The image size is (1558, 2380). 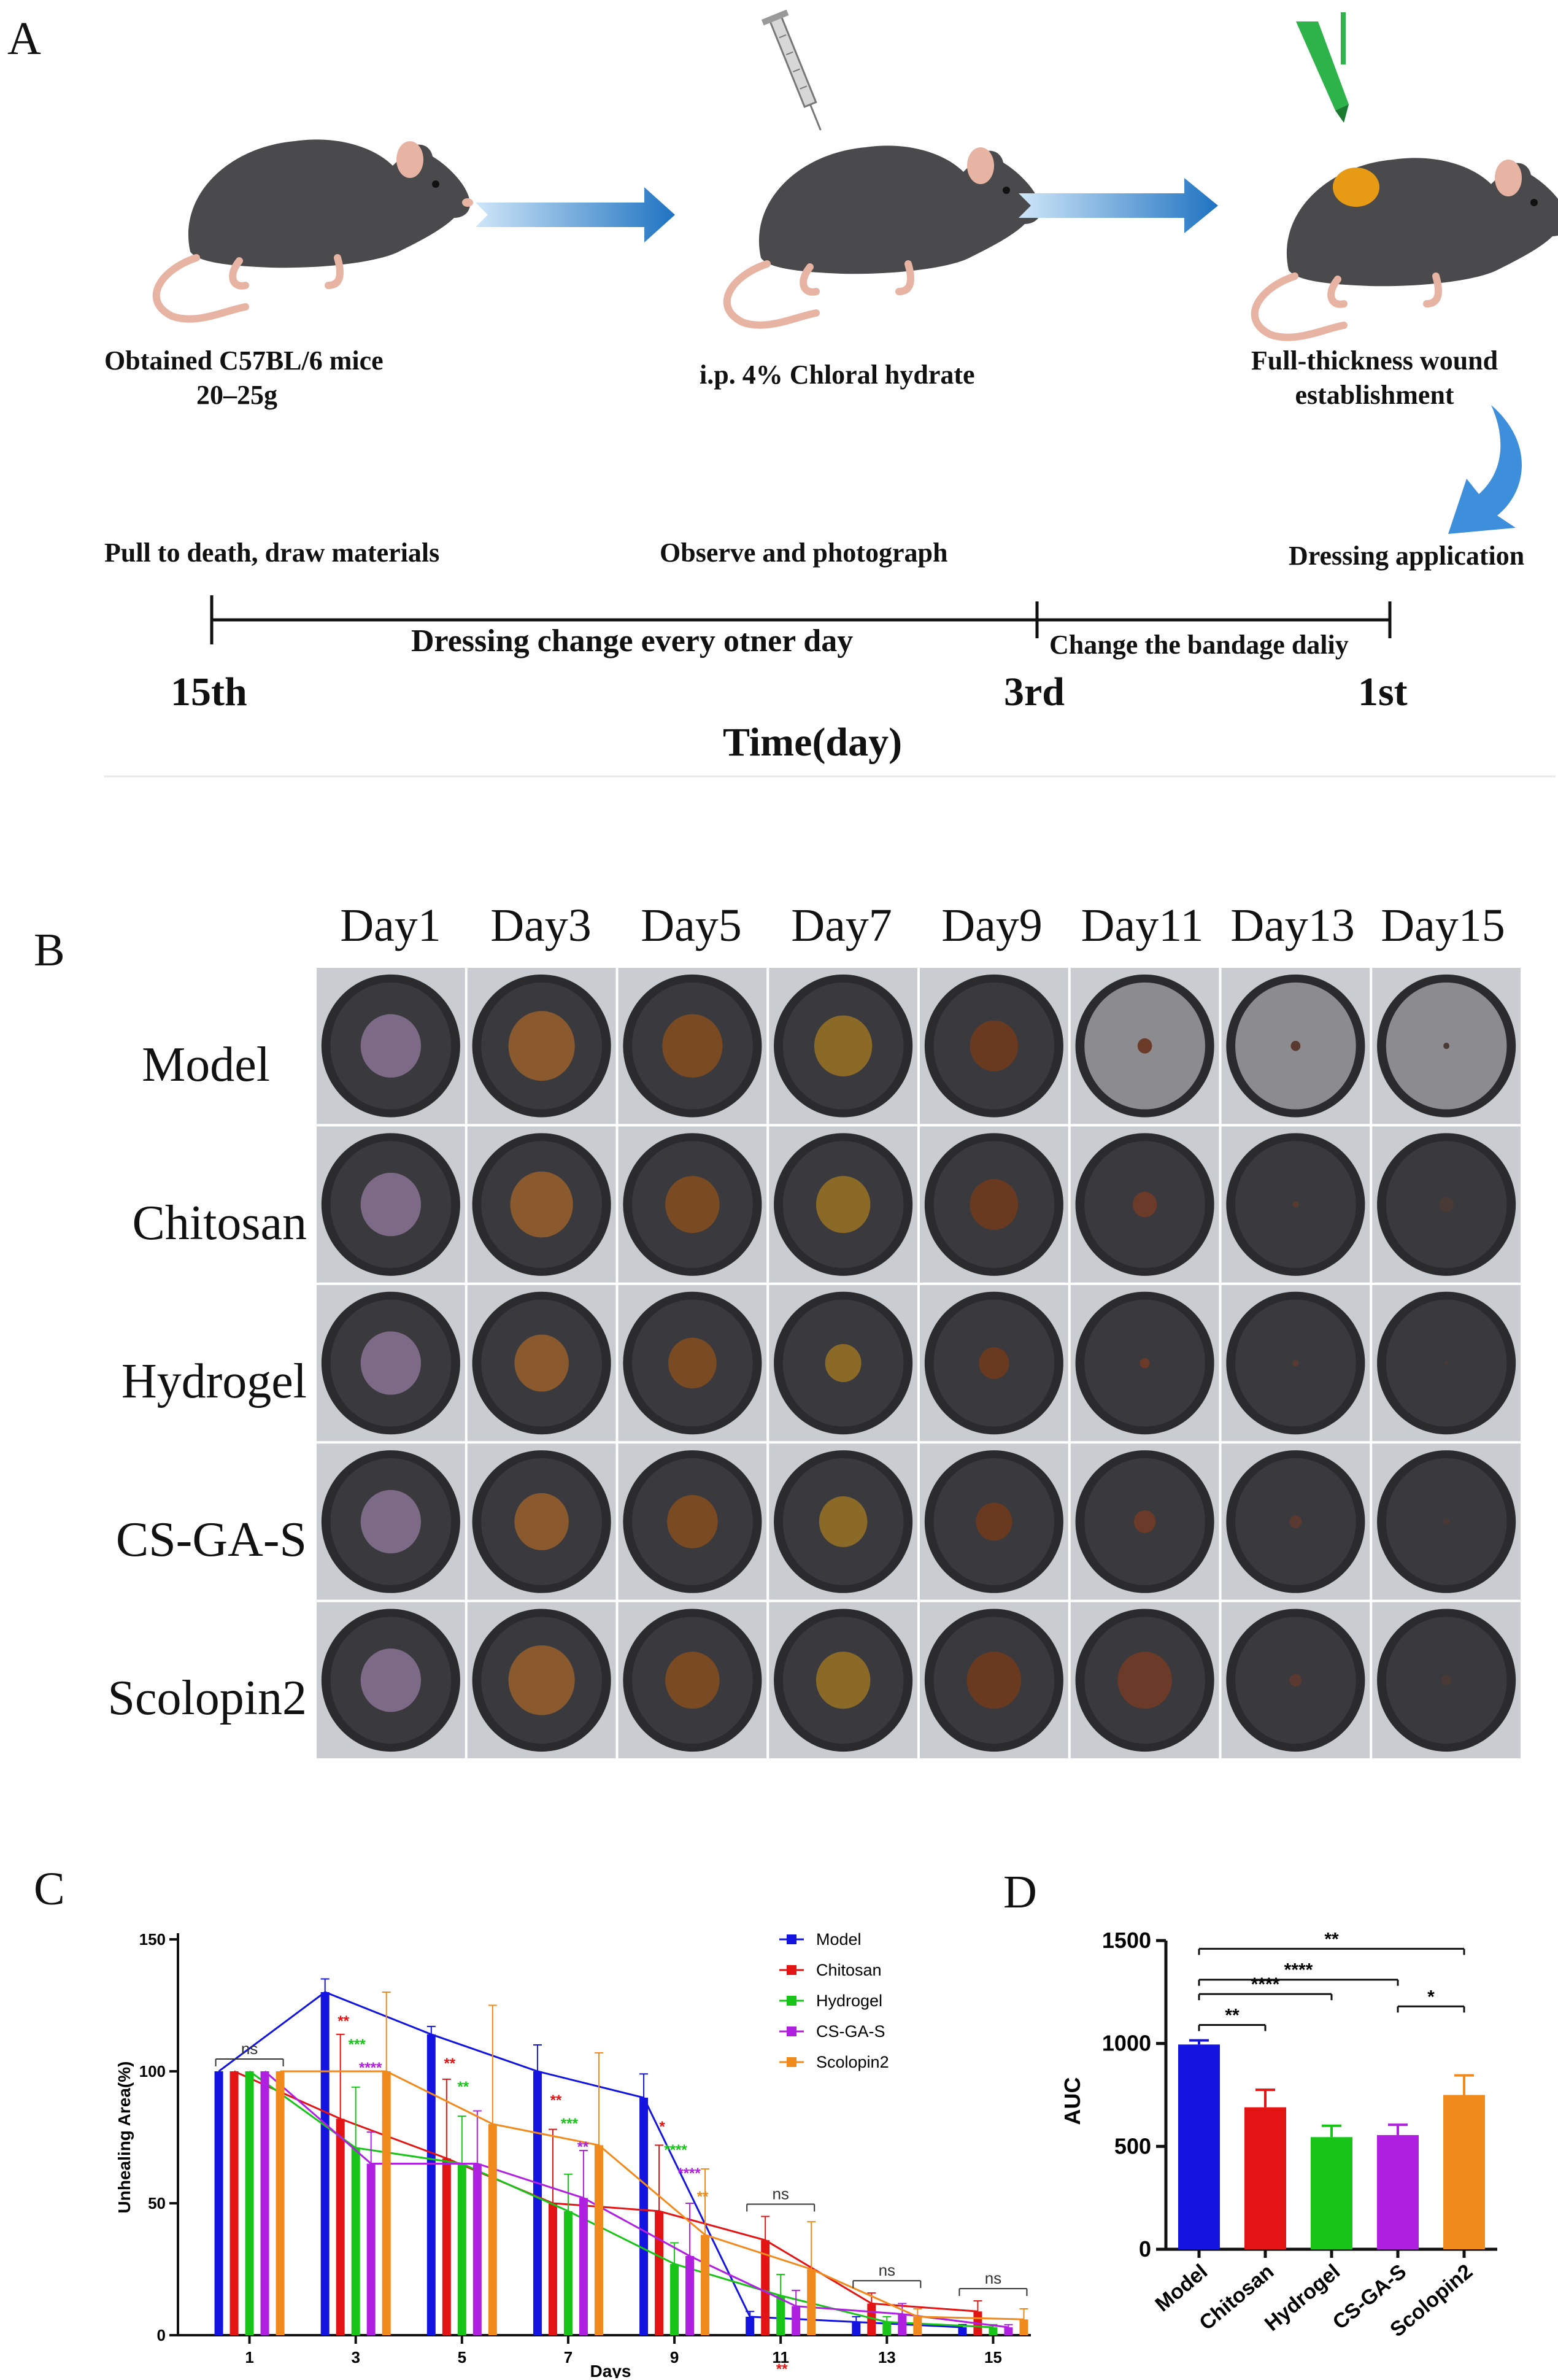 What do you see at coordinates (49, 950) in the screenshot?
I see `panel-b-letter: B` at bounding box center [49, 950].